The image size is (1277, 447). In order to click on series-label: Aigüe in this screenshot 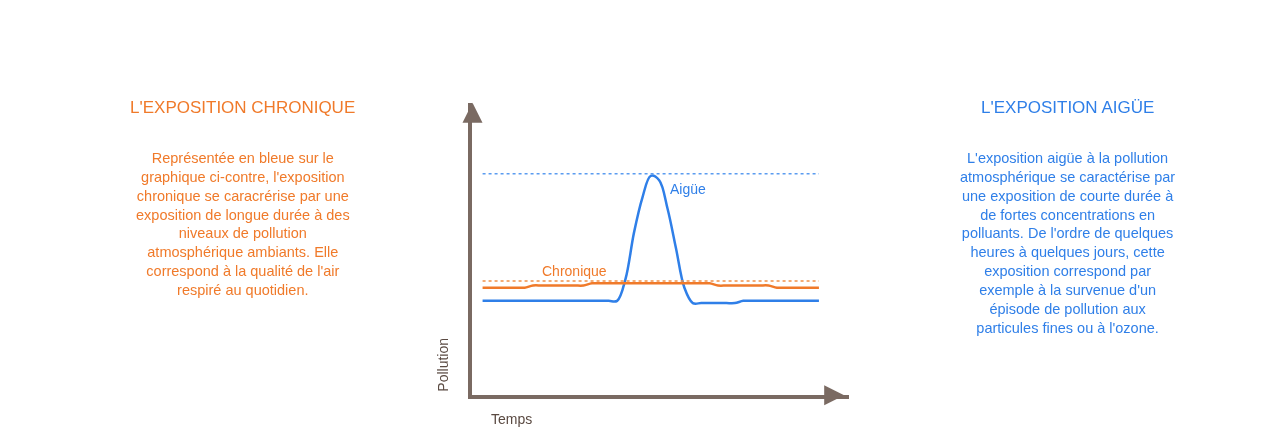, I will do `click(688, 189)`.